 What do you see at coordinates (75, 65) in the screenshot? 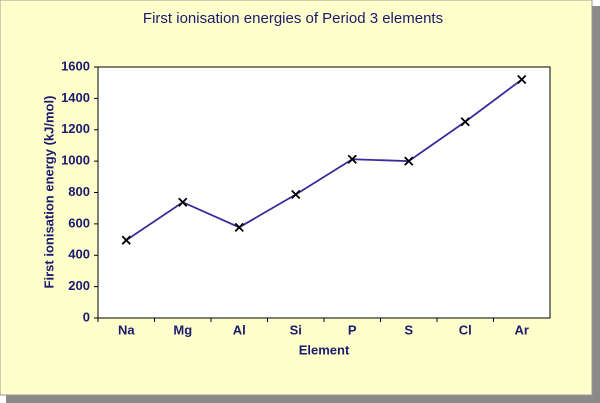
I see `y-tick-label: 1600` at bounding box center [75, 65].